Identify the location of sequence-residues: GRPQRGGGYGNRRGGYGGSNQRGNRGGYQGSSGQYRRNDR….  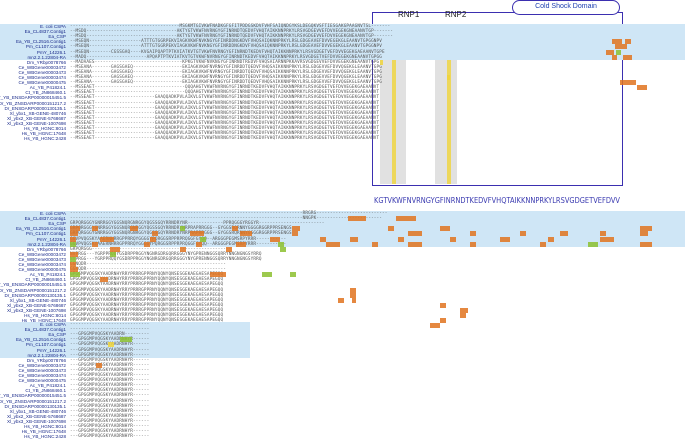
(197, 224).